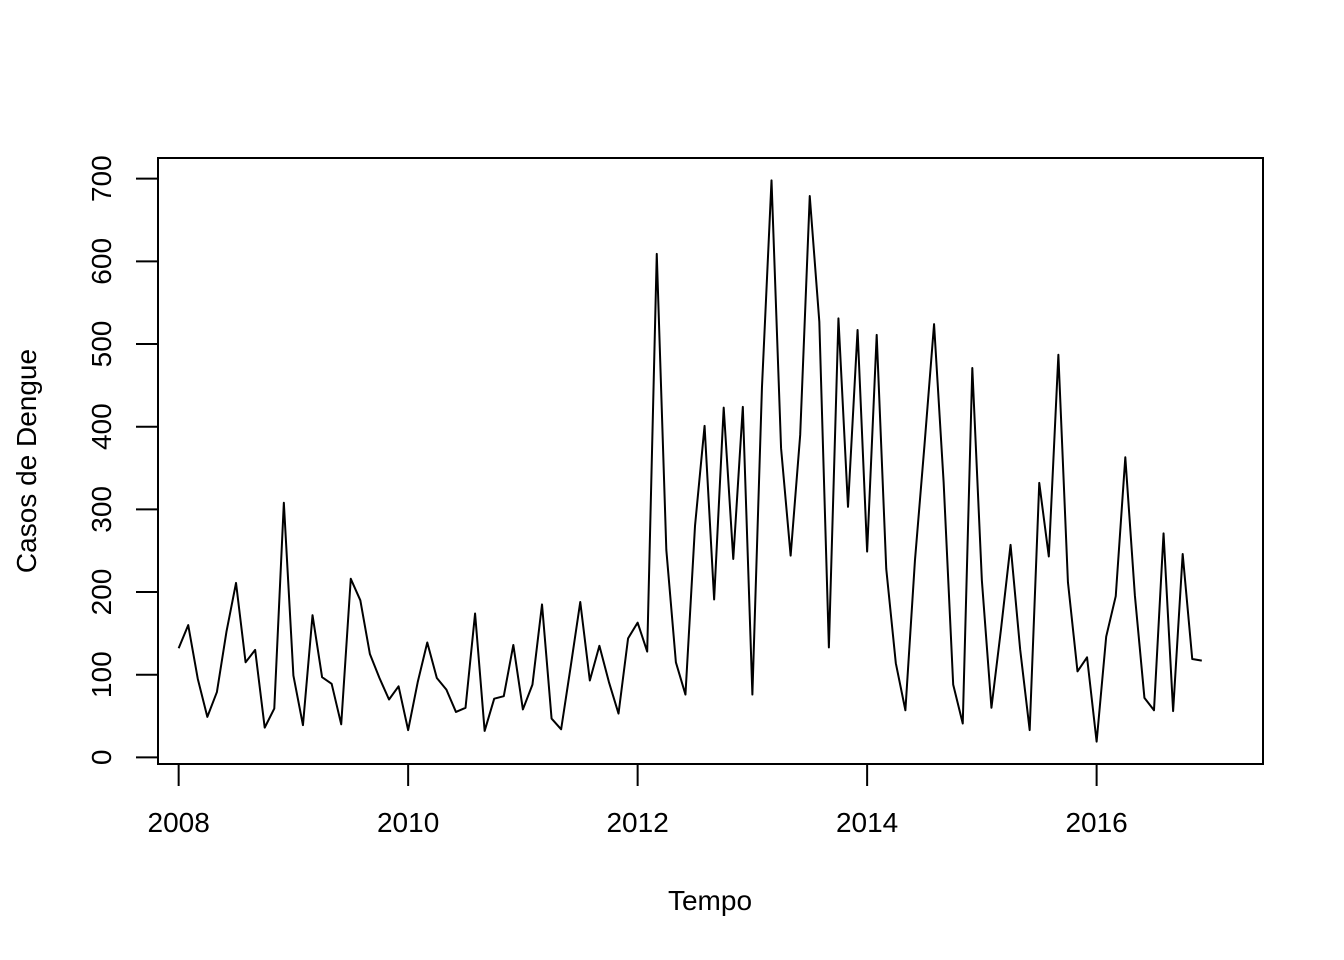  Describe the element at coordinates (101, 178) in the screenshot. I see `y-tick-label: 700` at that location.